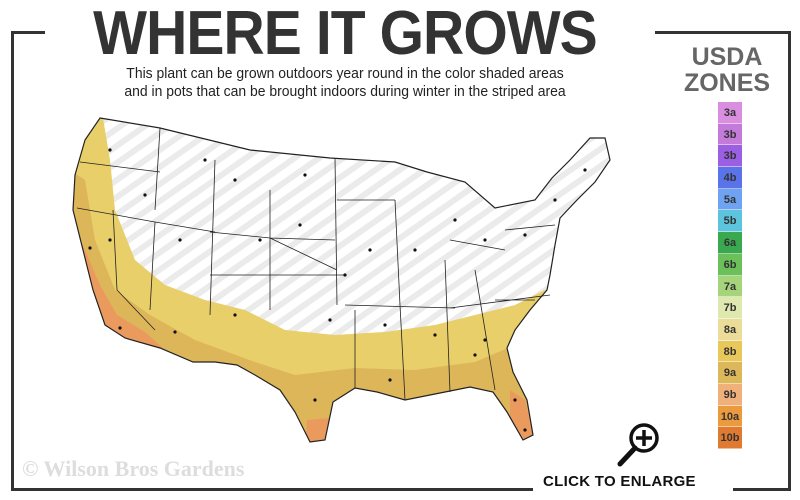 This screenshot has height=500, width=800. What do you see at coordinates (730, 438) in the screenshot?
I see `legend-zone-swatch: 10b` at bounding box center [730, 438].